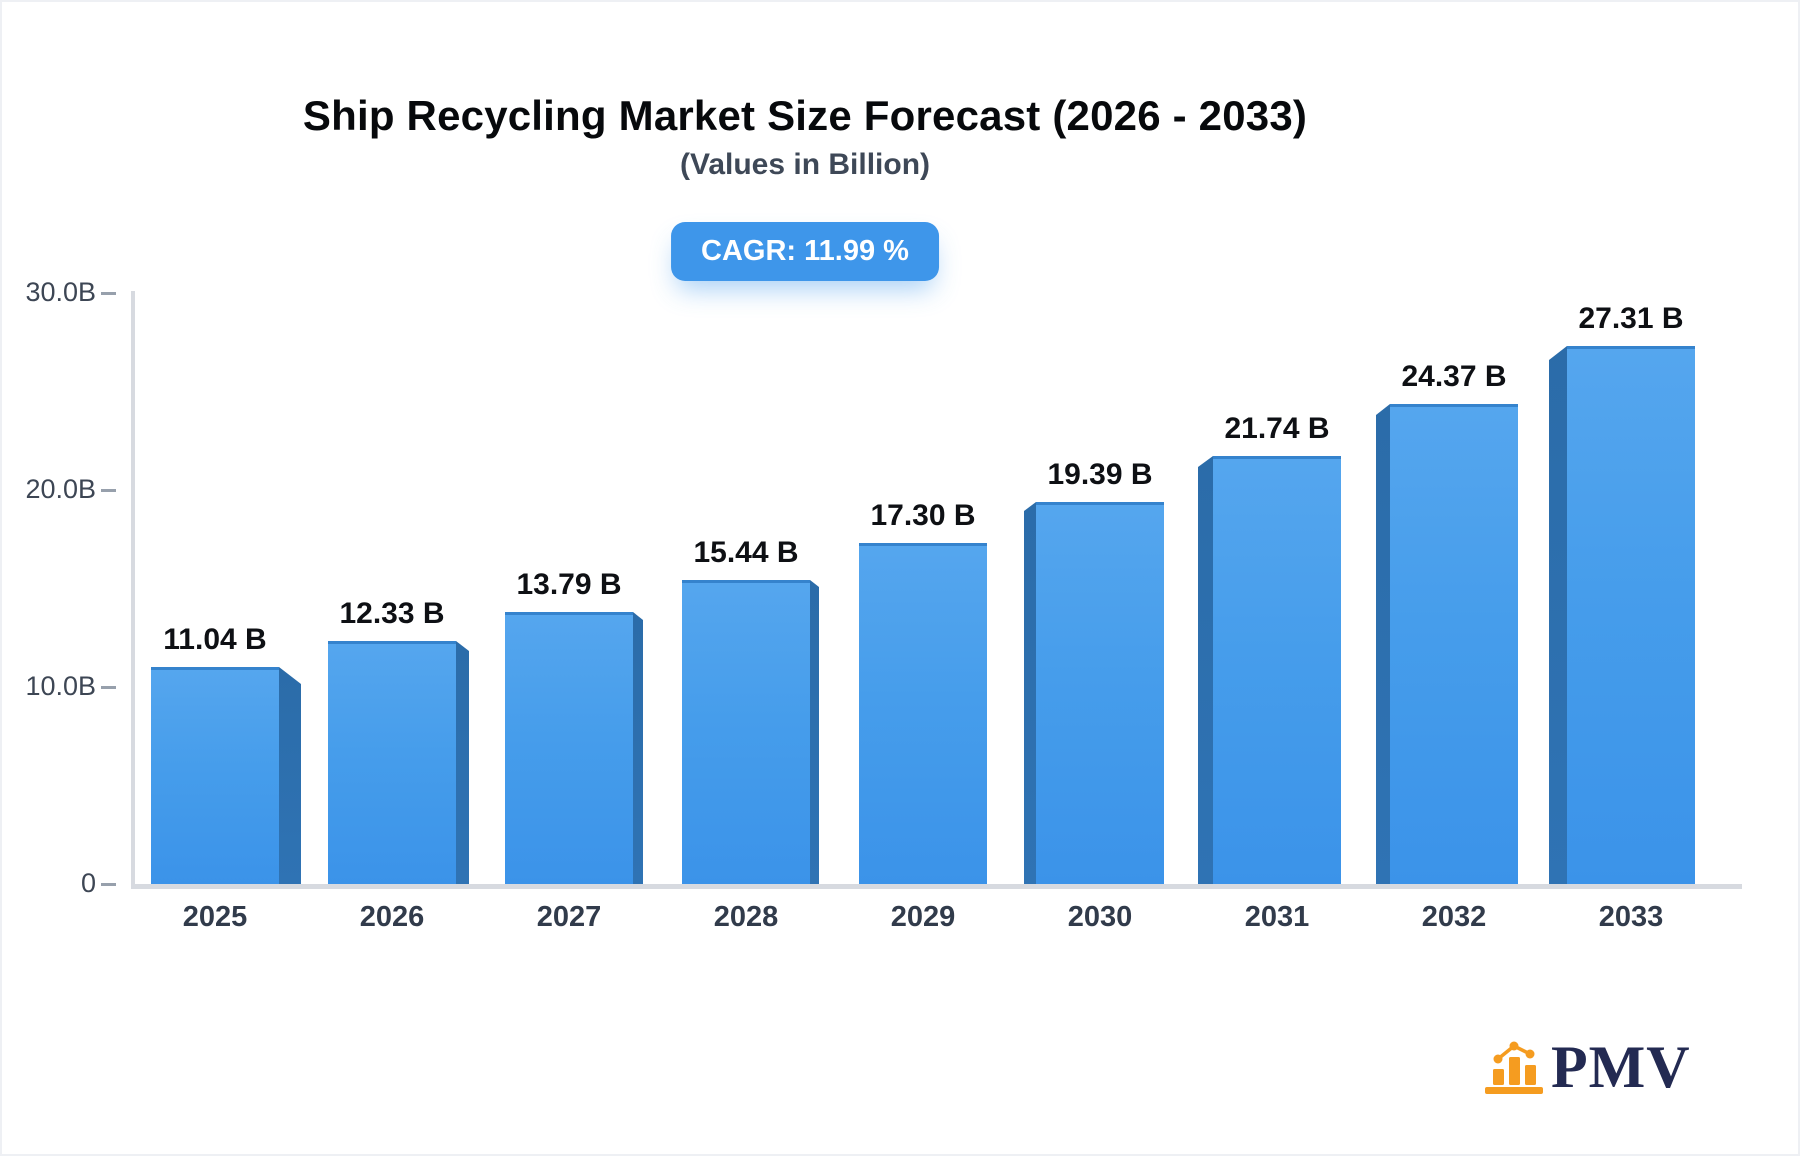 This screenshot has height=1156, width=1800. Describe the element at coordinates (392, 762) in the screenshot. I see `bar-2026` at that location.